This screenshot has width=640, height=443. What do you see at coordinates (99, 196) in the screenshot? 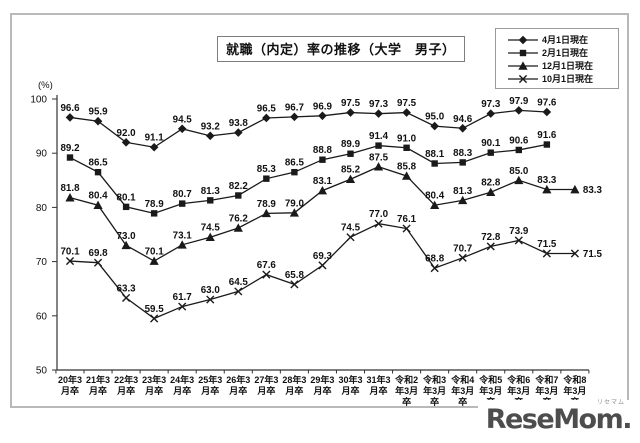
I see `data-point-label: 80.4` at bounding box center [99, 196].